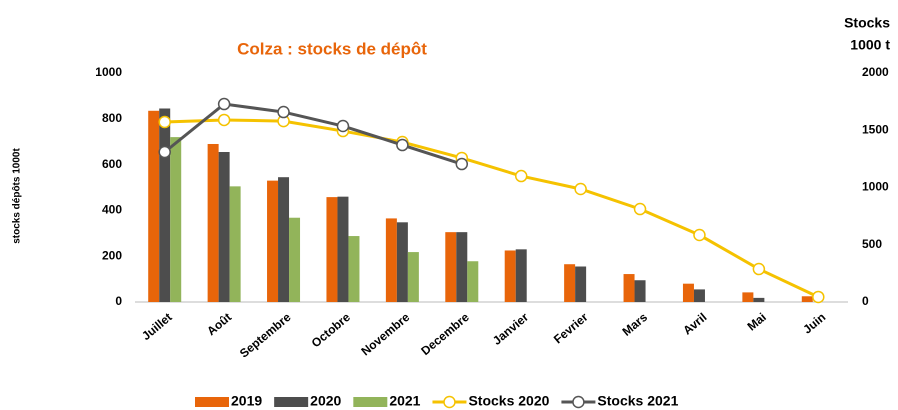  What do you see at coordinates (118, 301) in the screenshot?
I see `y-tick-label: 0` at bounding box center [118, 301].